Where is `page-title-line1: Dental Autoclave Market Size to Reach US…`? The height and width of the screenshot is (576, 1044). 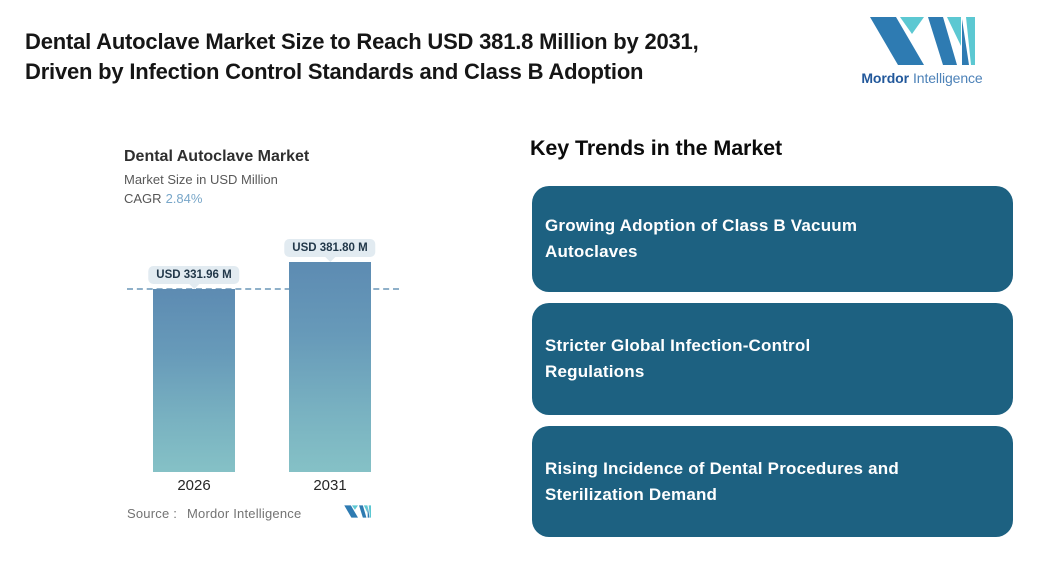 page-title-line1: Dental Autoclave Market Size to Reach US… is located at coordinates (362, 41).